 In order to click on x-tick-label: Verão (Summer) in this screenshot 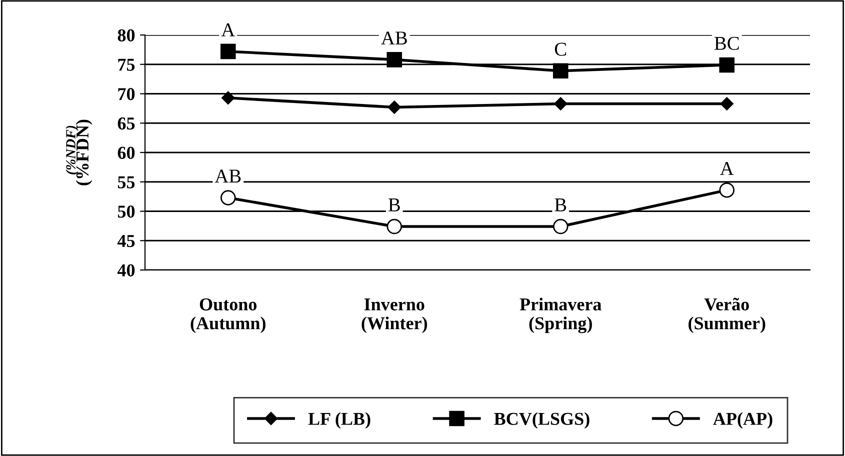, I will do `click(727, 316)`.